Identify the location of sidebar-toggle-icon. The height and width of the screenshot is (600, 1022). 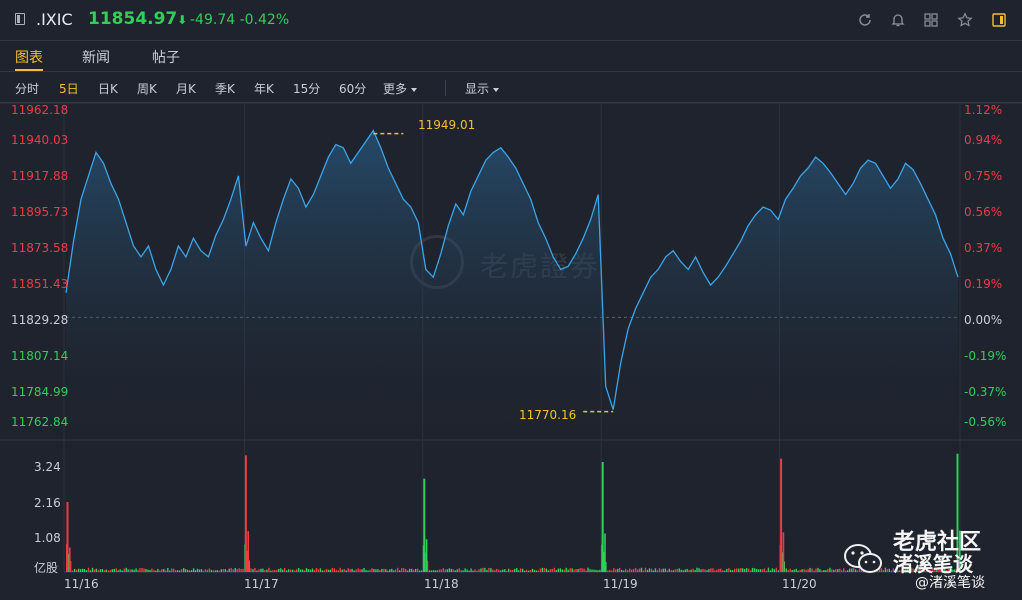
(20, 19).